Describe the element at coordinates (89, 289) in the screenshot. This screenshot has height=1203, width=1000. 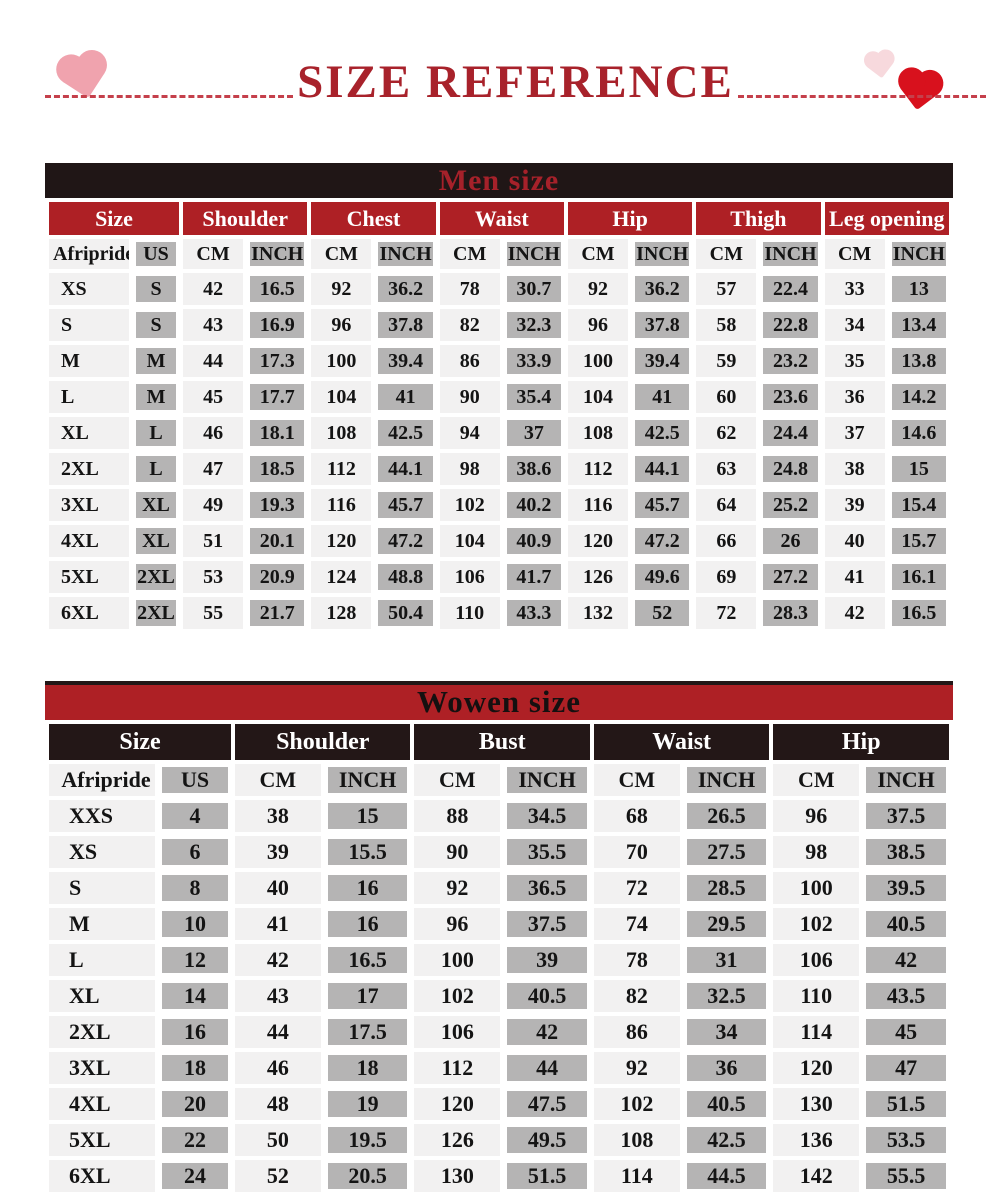
I see `size-label-cell: XS` at that location.